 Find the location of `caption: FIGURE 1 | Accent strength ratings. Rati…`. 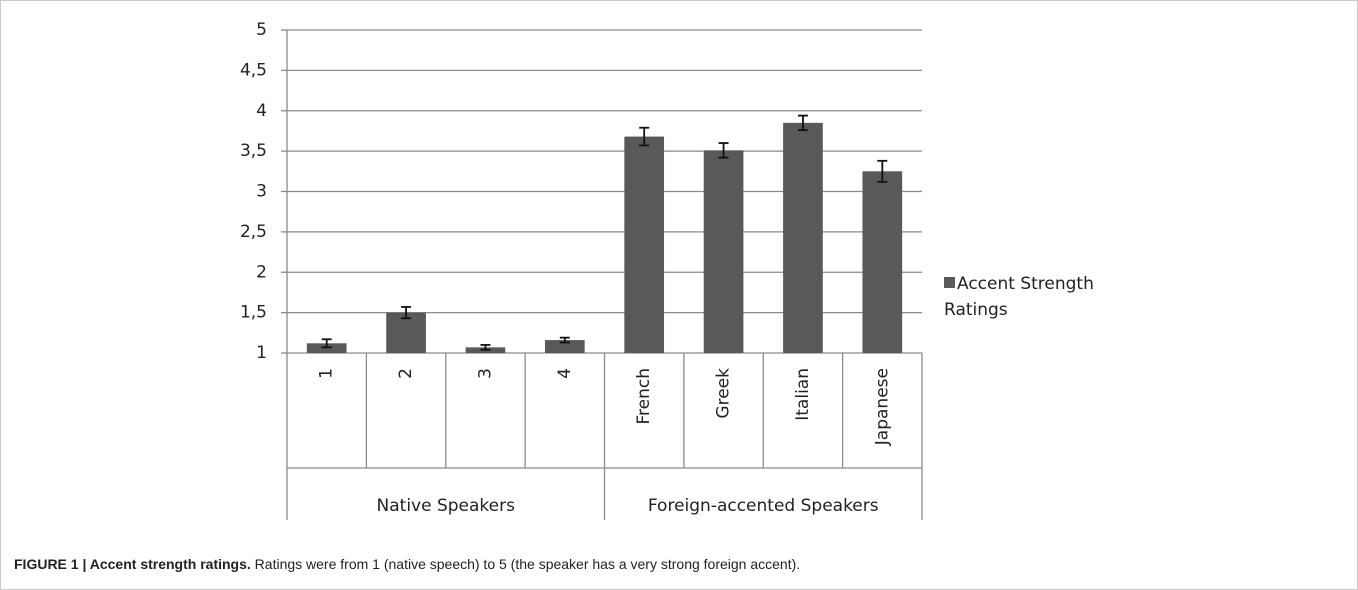

caption: FIGURE 1 | Accent strength ratings. Rati… is located at coordinates (407, 564).